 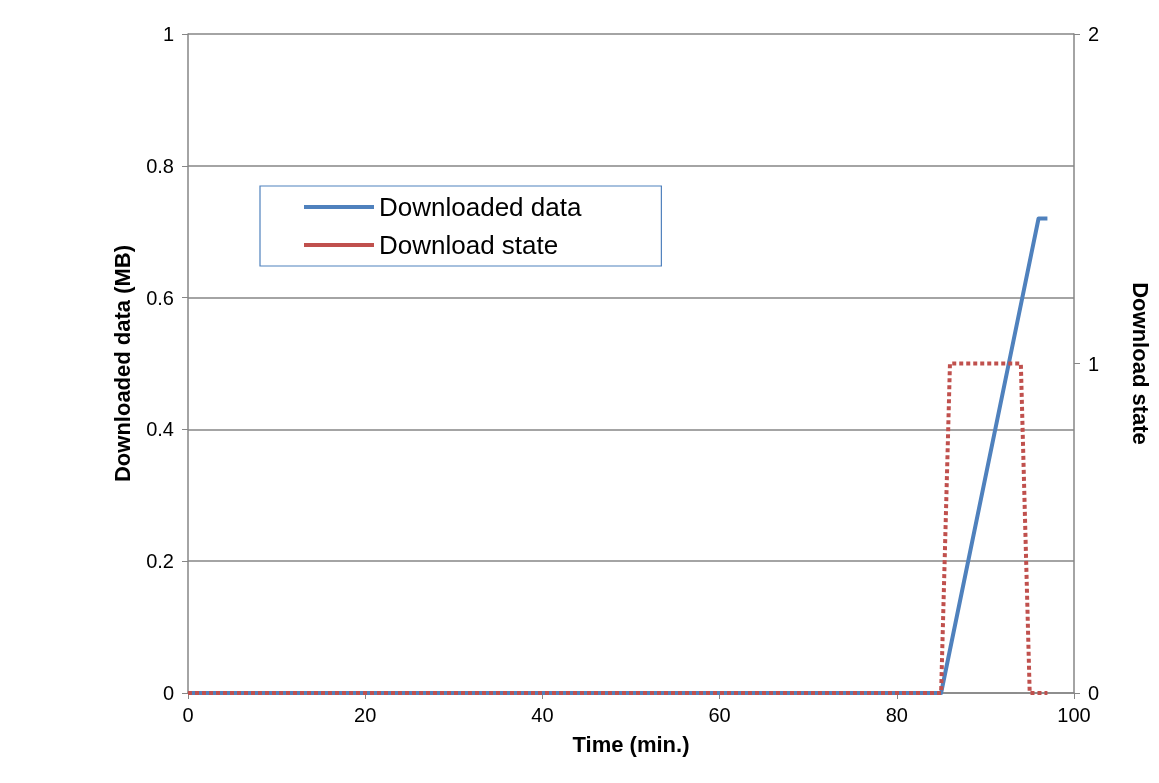 I want to click on legend-label: Downloaded data, so click(x=480, y=207).